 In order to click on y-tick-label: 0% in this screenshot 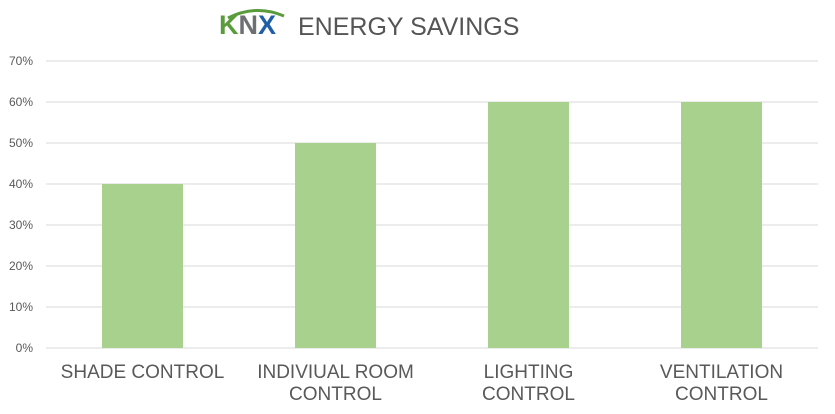, I will do `click(25, 348)`.